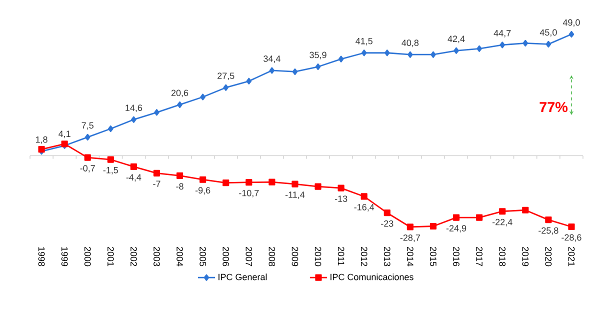 The height and width of the screenshot is (321, 616). Describe the element at coordinates (272, 256) in the screenshot. I see `x-tick-label: 2008` at that location.